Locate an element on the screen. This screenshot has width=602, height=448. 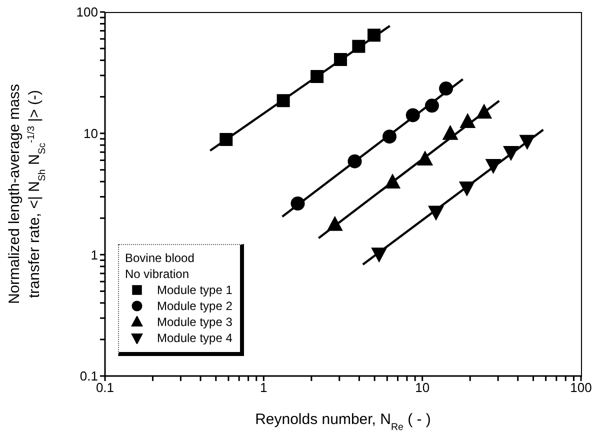
y-tick-label: 0.1 is located at coordinates (89, 376).